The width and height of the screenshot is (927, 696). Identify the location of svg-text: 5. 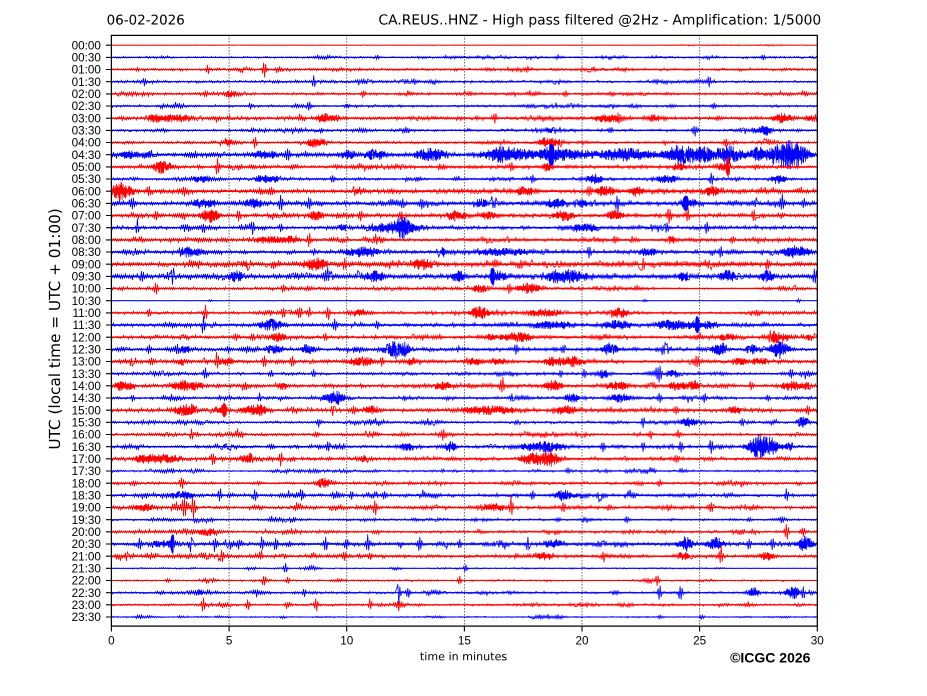
(229, 641).